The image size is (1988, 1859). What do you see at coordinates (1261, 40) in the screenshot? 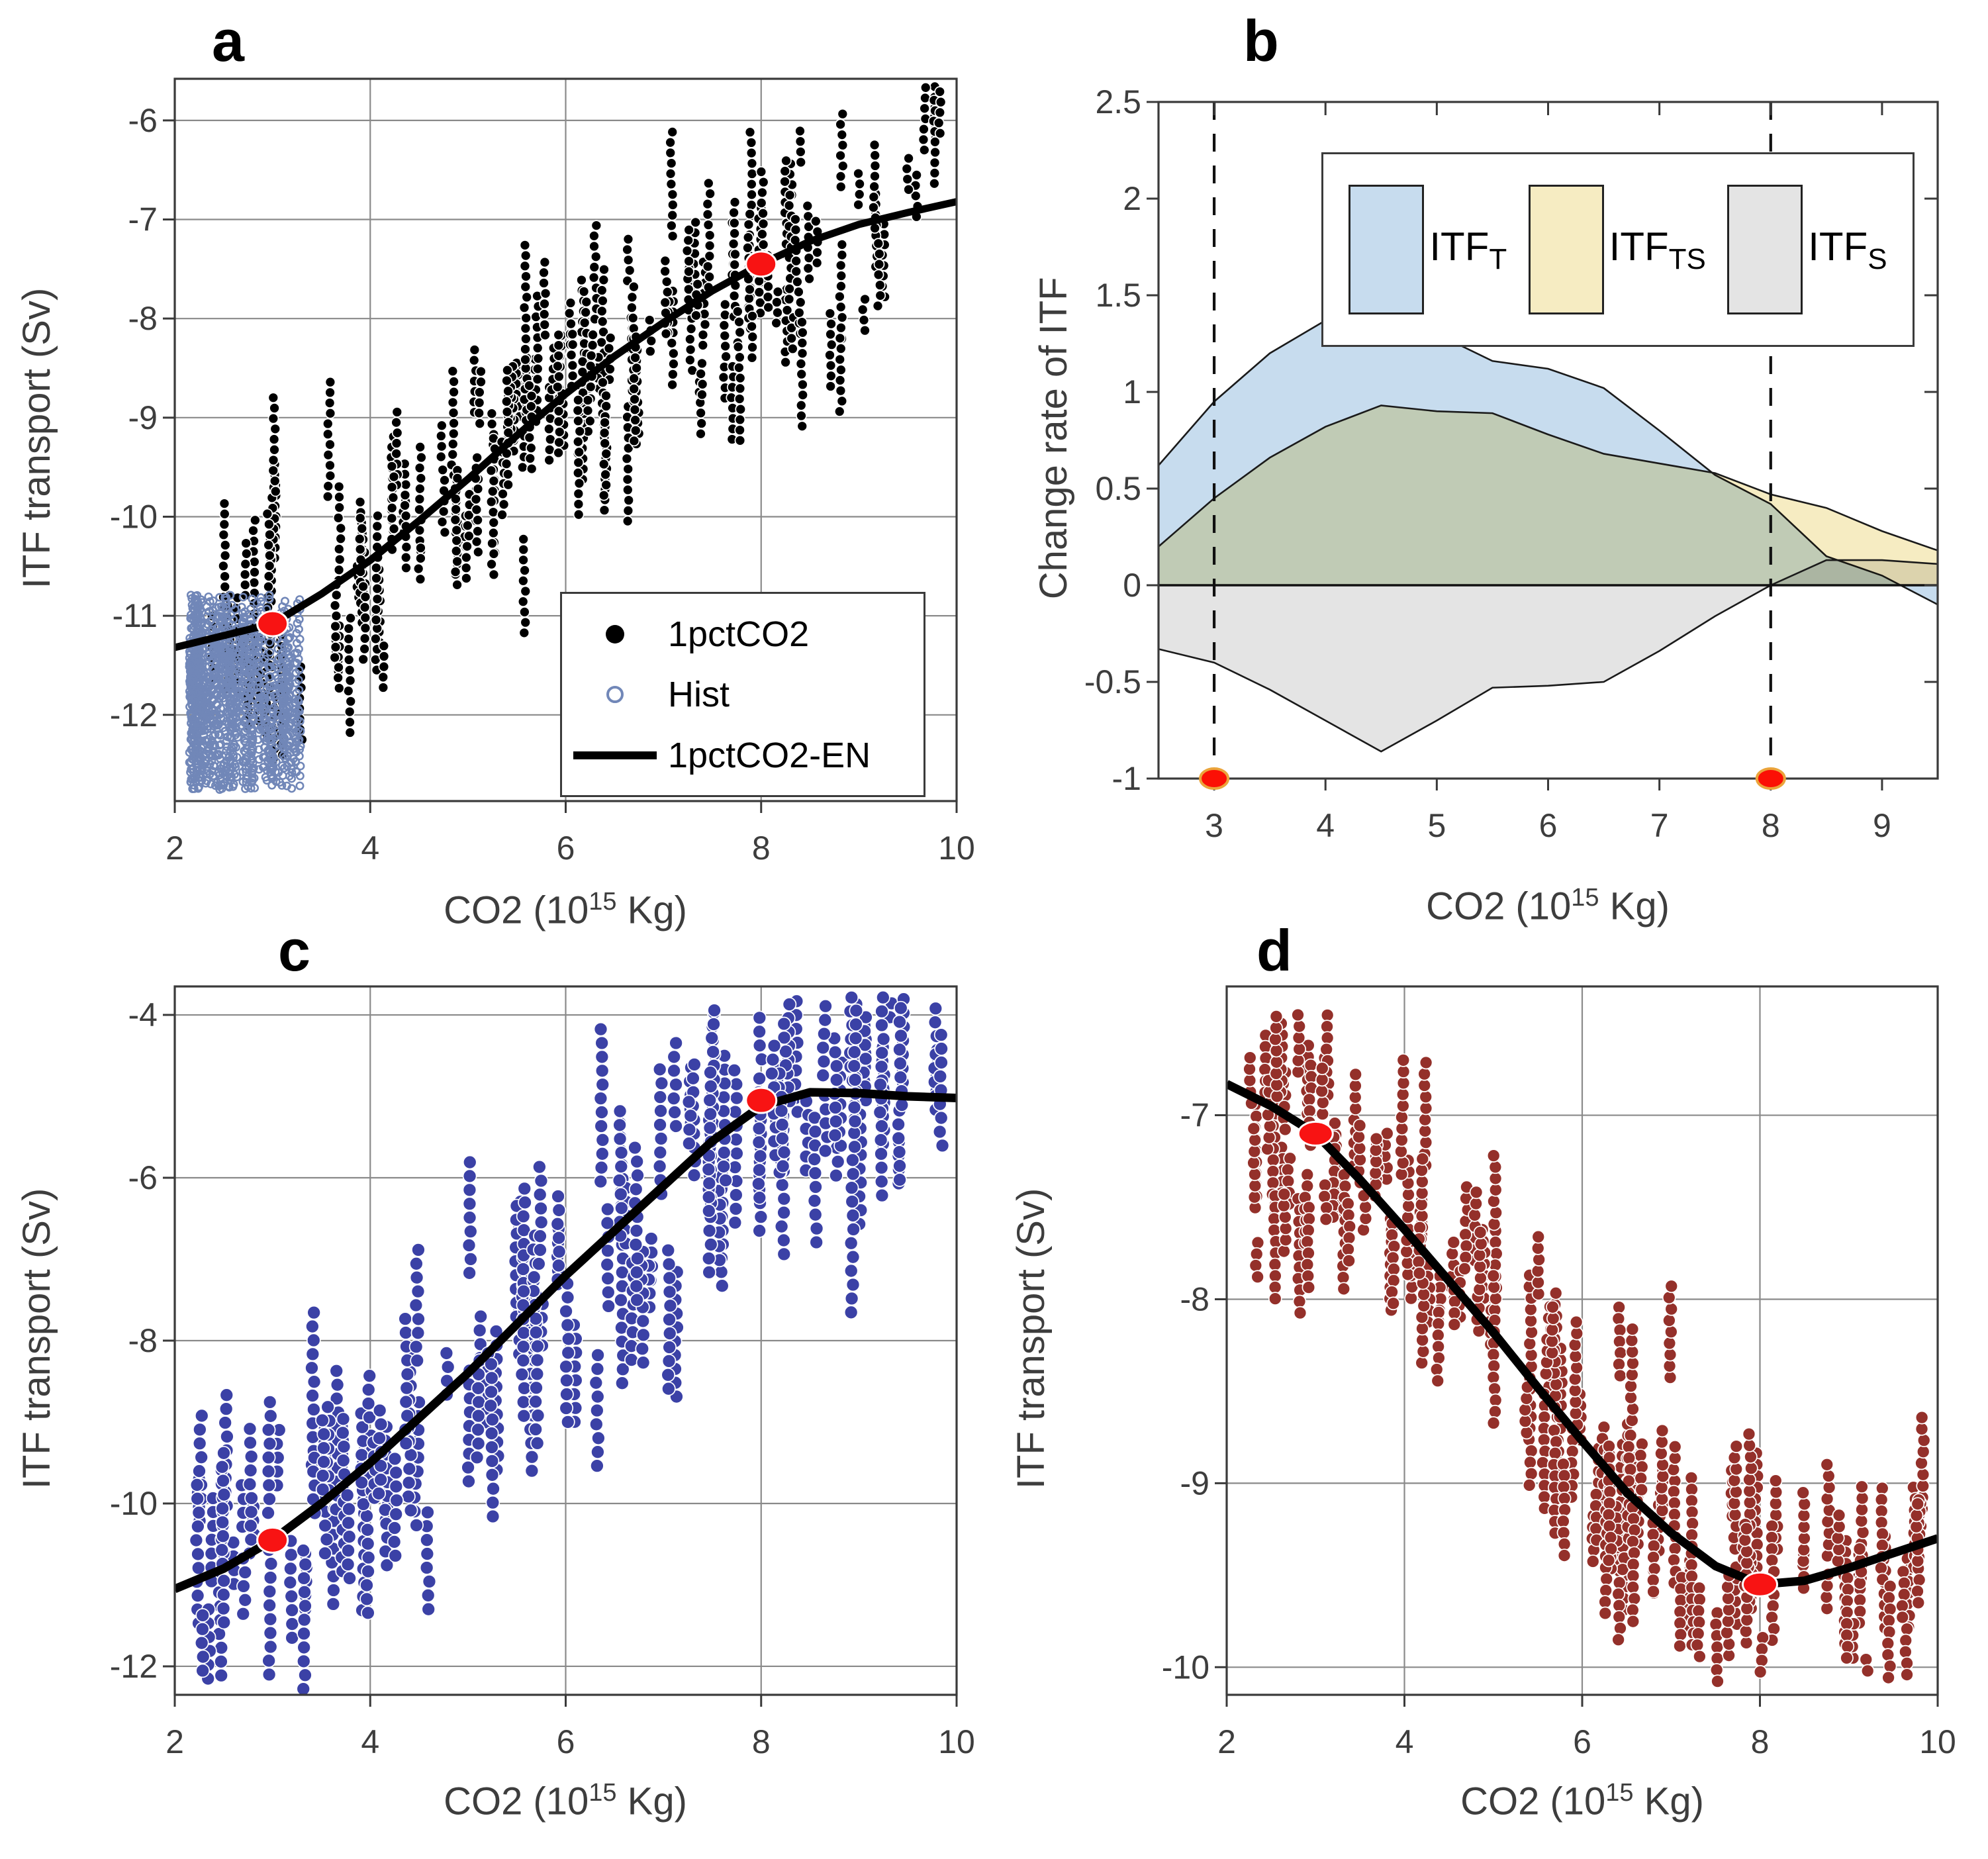
I see `panel-b-title: b` at bounding box center [1261, 40].